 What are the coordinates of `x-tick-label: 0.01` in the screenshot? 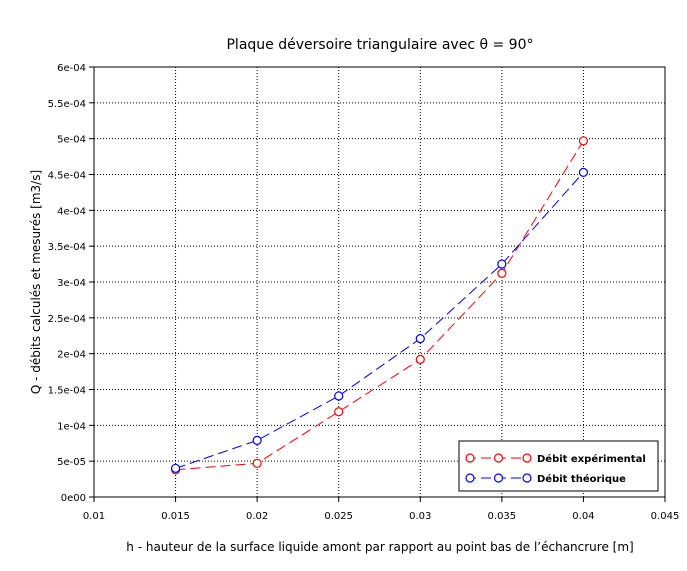 It's located at (94, 516).